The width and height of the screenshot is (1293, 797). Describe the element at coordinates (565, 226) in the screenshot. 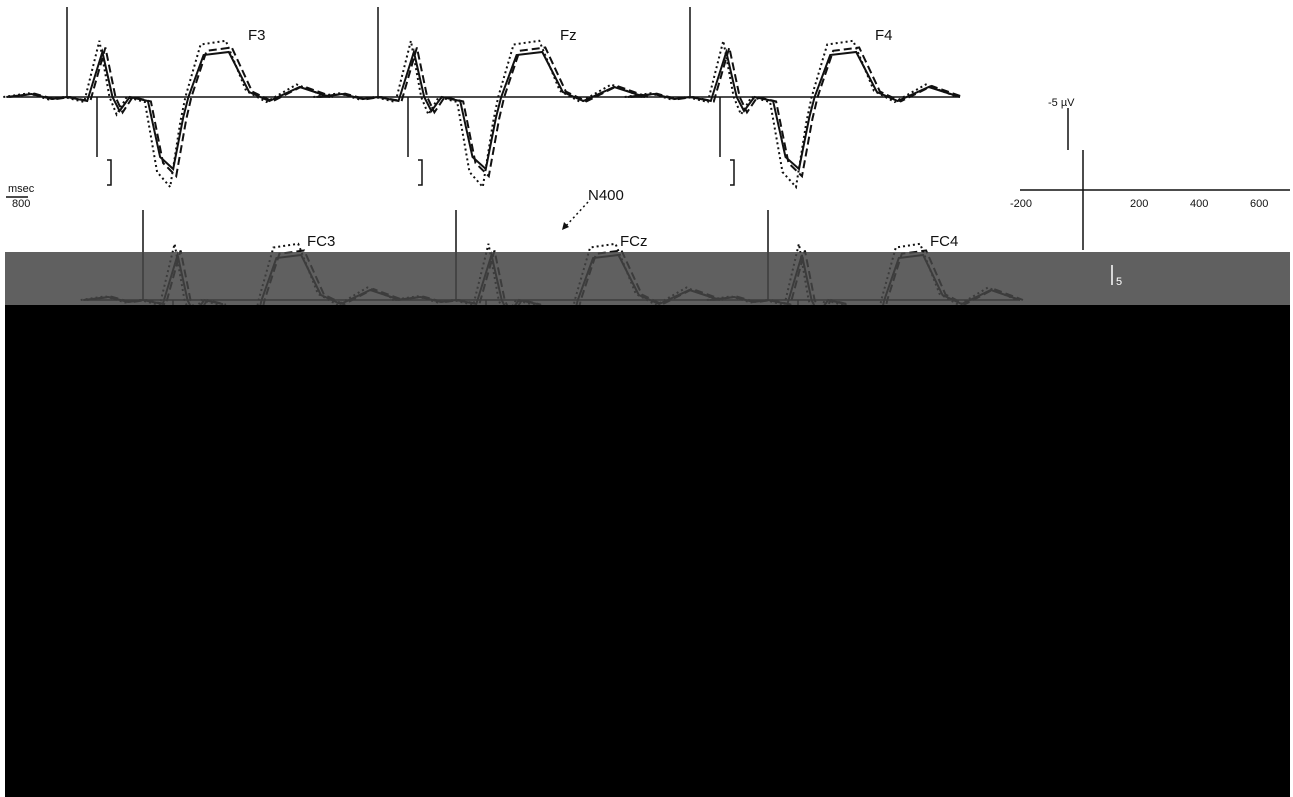

I see `arrow-head` at that location.